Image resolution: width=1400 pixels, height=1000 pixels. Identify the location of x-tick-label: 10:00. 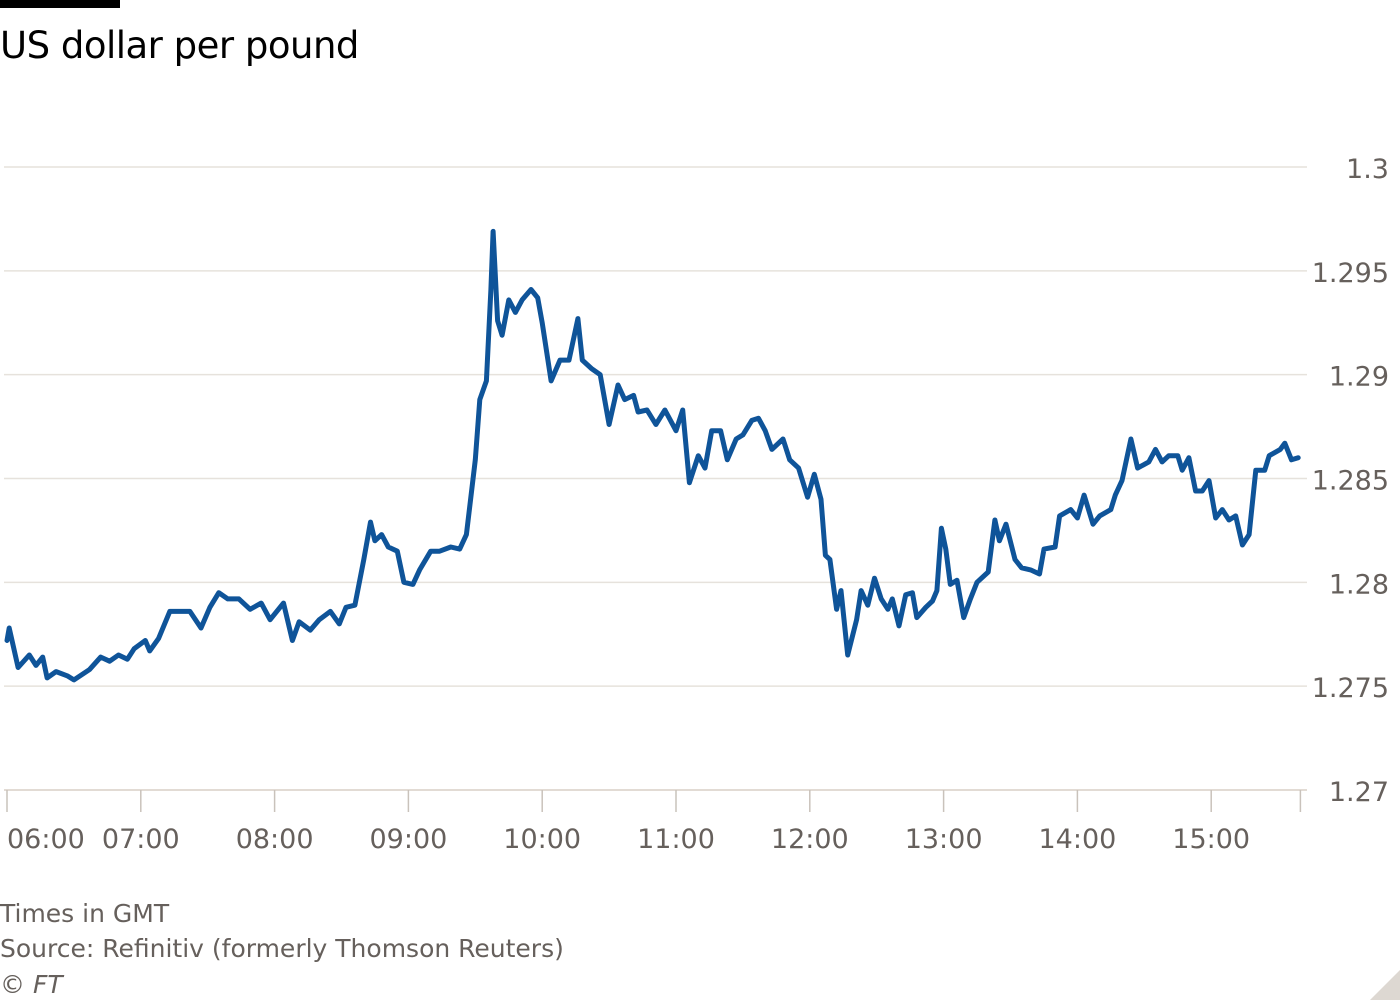
(542, 839).